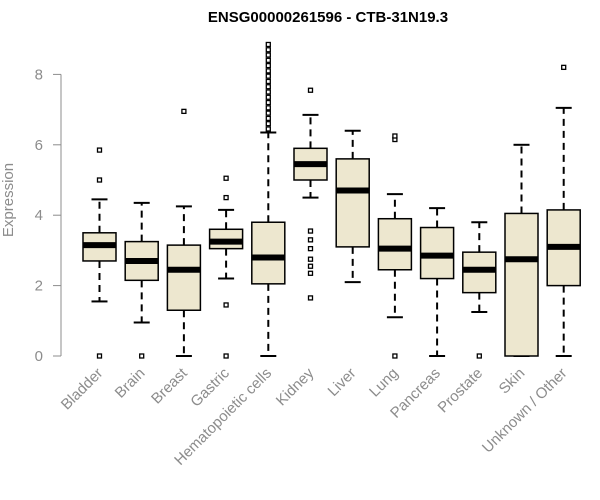 The height and width of the screenshot is (500, 600). Describe the element at coordinates (39, 74) in the screenshot. I see `y-tick-label: 8` at that location.